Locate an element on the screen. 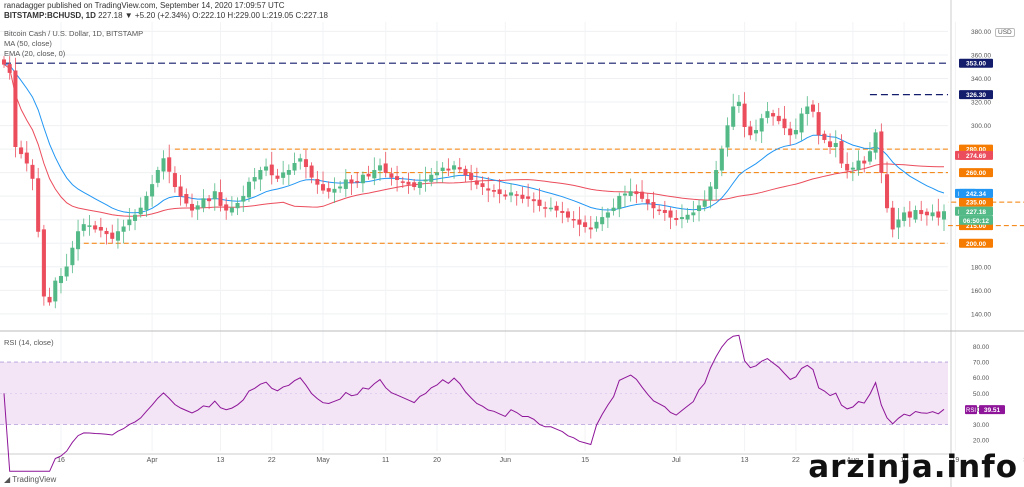 The image size is (1024, 487). level-price-label: 215.00 is located at coordinates (976, 226).